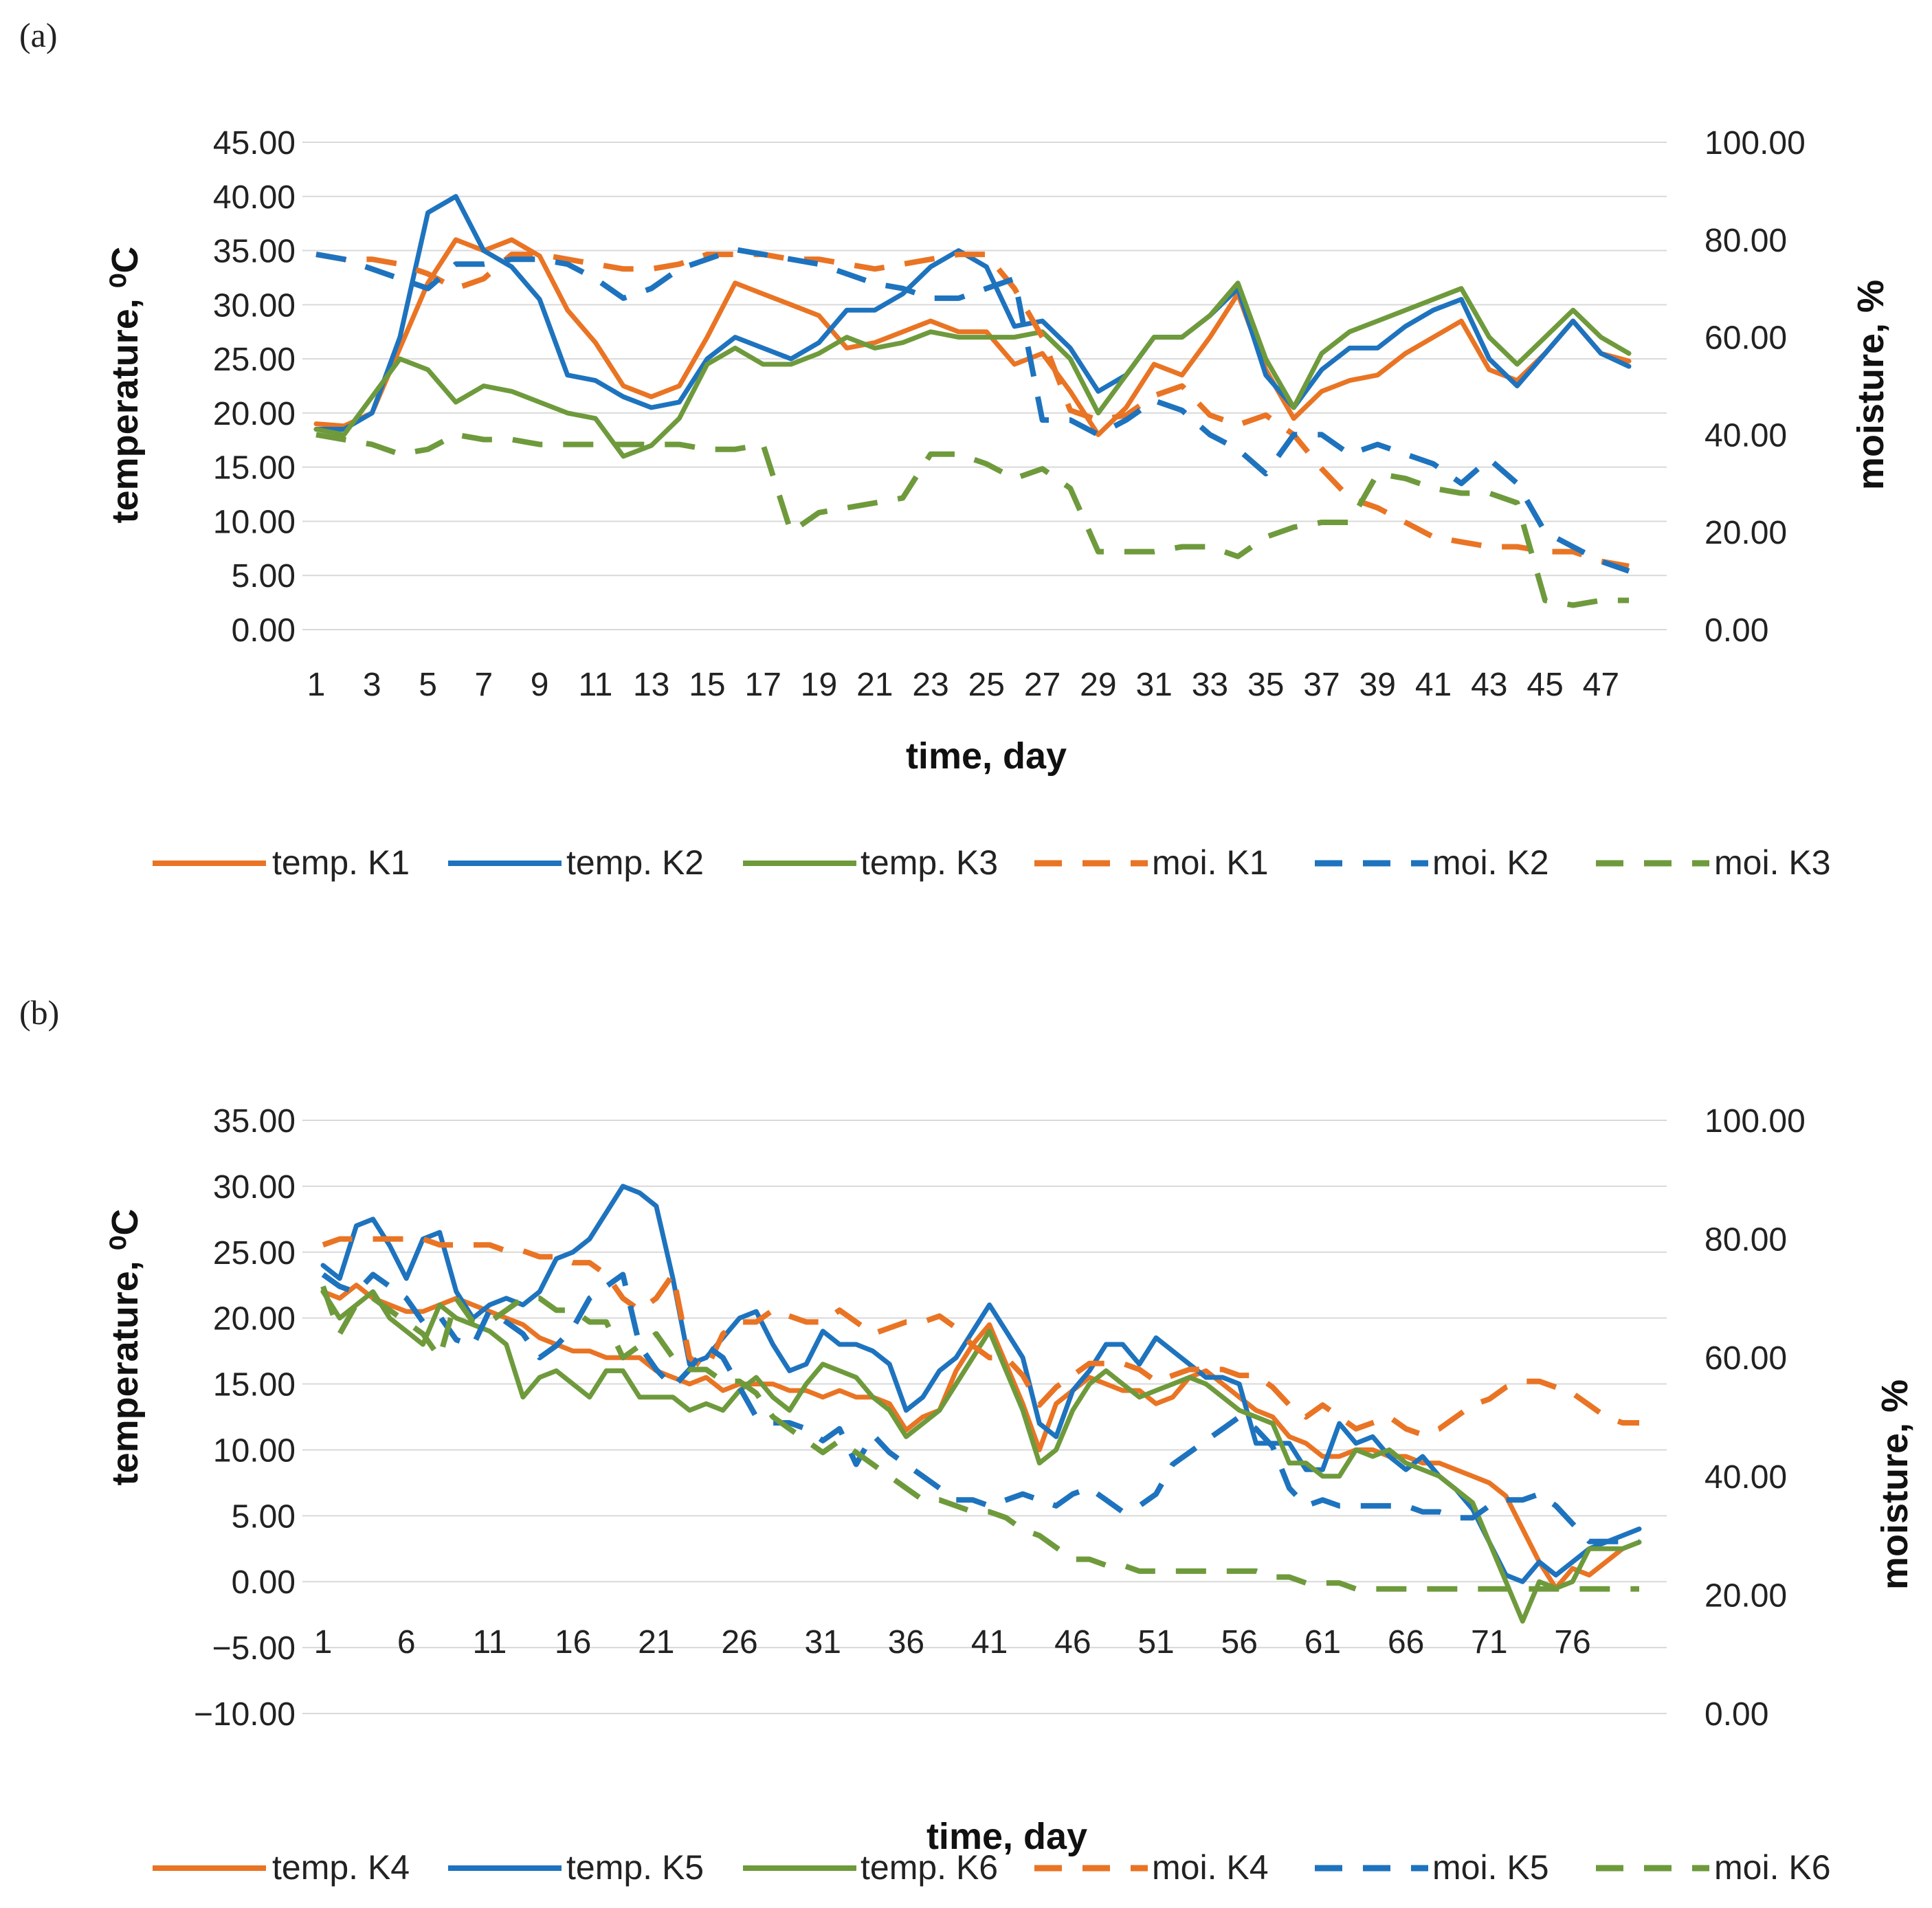 The image size is (1932, 1908). I want to click on legend-label: moi. K3, so click(1772, 862).